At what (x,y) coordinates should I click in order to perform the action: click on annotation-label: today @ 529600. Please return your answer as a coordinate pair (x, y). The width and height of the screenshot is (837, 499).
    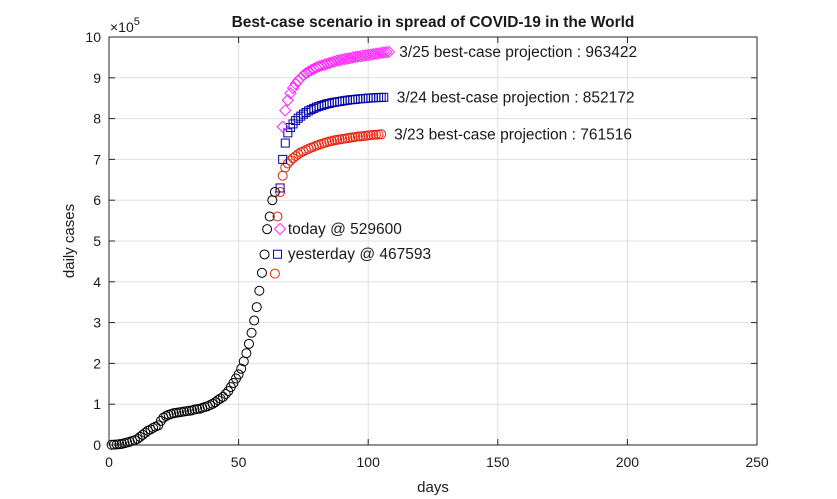
    Looking at the image, I should click on (345, 229).